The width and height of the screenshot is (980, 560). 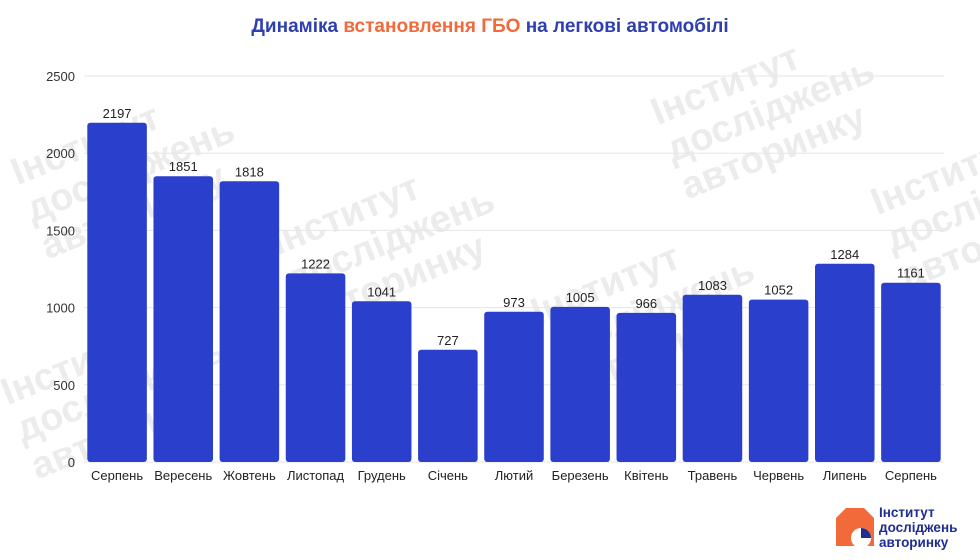 What do you see at coordinates (448, 475) in the screenshot?
I see `x-tick-label: Січень` at bounding box center [448, 475].